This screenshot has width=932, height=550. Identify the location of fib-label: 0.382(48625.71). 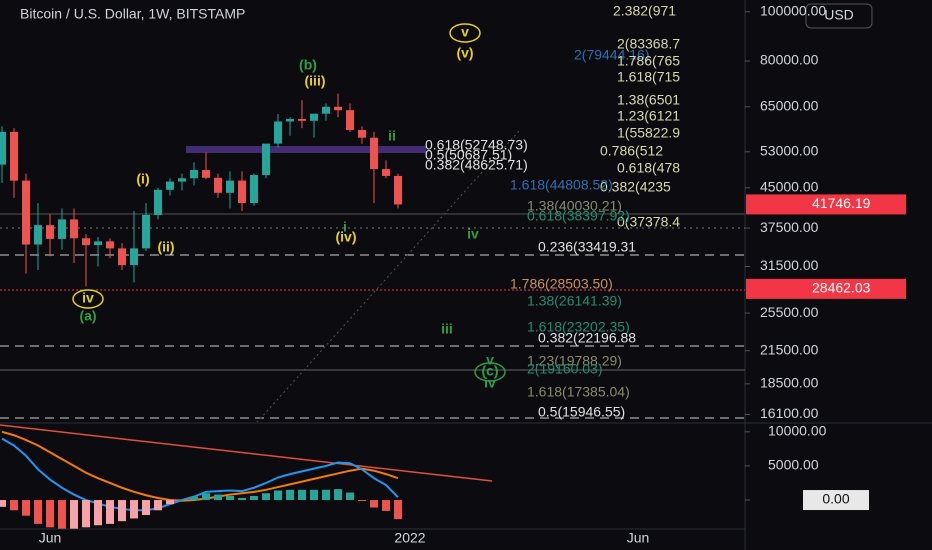
(476, 165).